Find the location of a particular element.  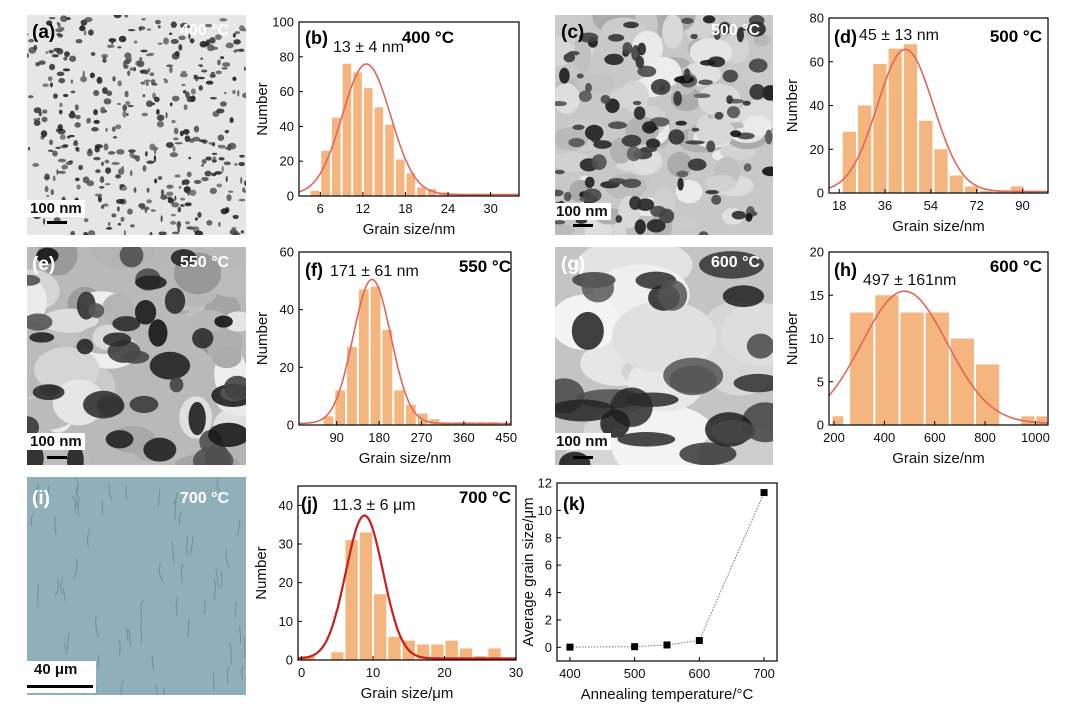

x-tick-label: 24 is located at coordinates (448, 208).